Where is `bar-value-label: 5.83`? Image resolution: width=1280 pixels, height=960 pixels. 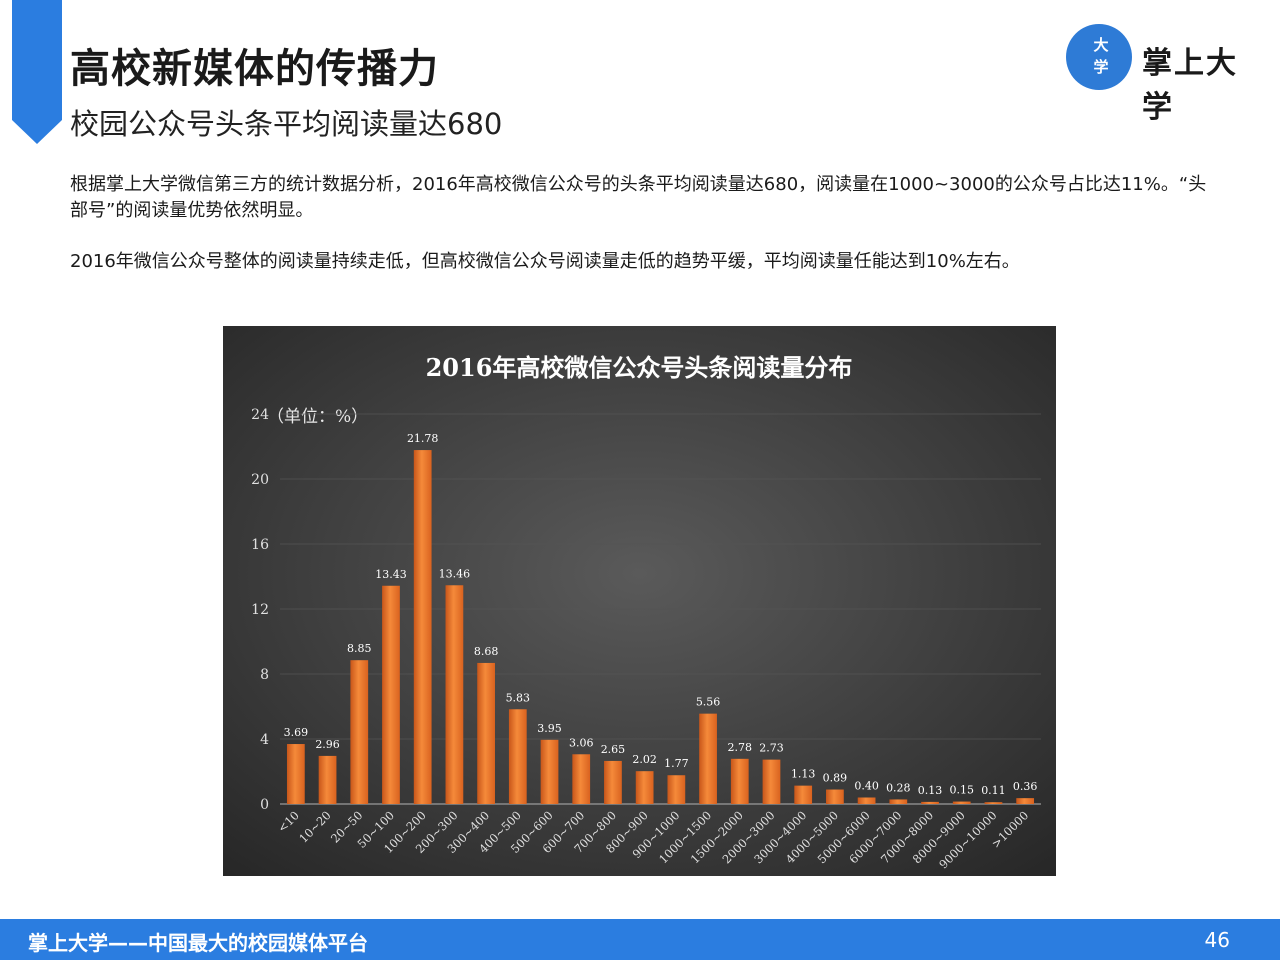
bar-value-label: 5.83 is located at coordinates (518, 697).